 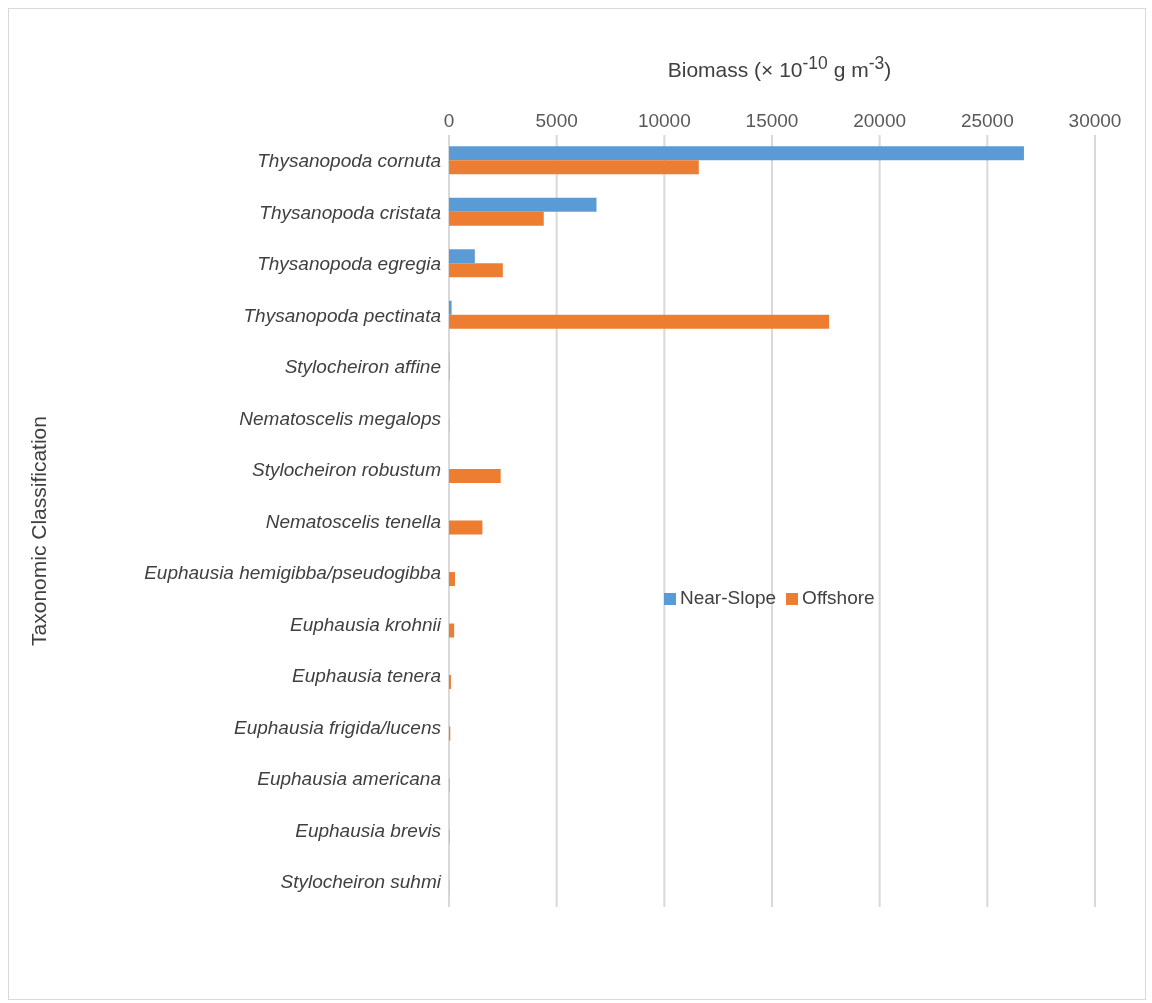 I want to click on y-tick-label: Nematoscelis tenella, so click(x=353, y=521).